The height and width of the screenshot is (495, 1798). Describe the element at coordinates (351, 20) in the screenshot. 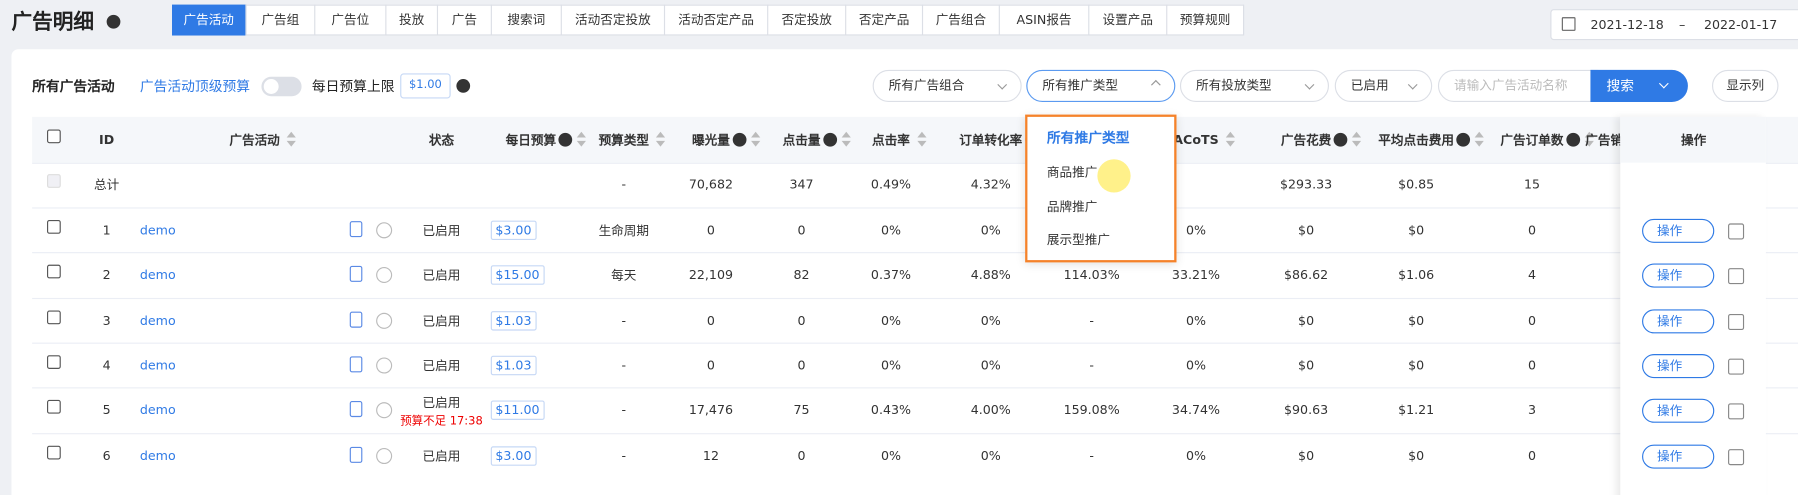

I see `tab: 广告位` at that location.